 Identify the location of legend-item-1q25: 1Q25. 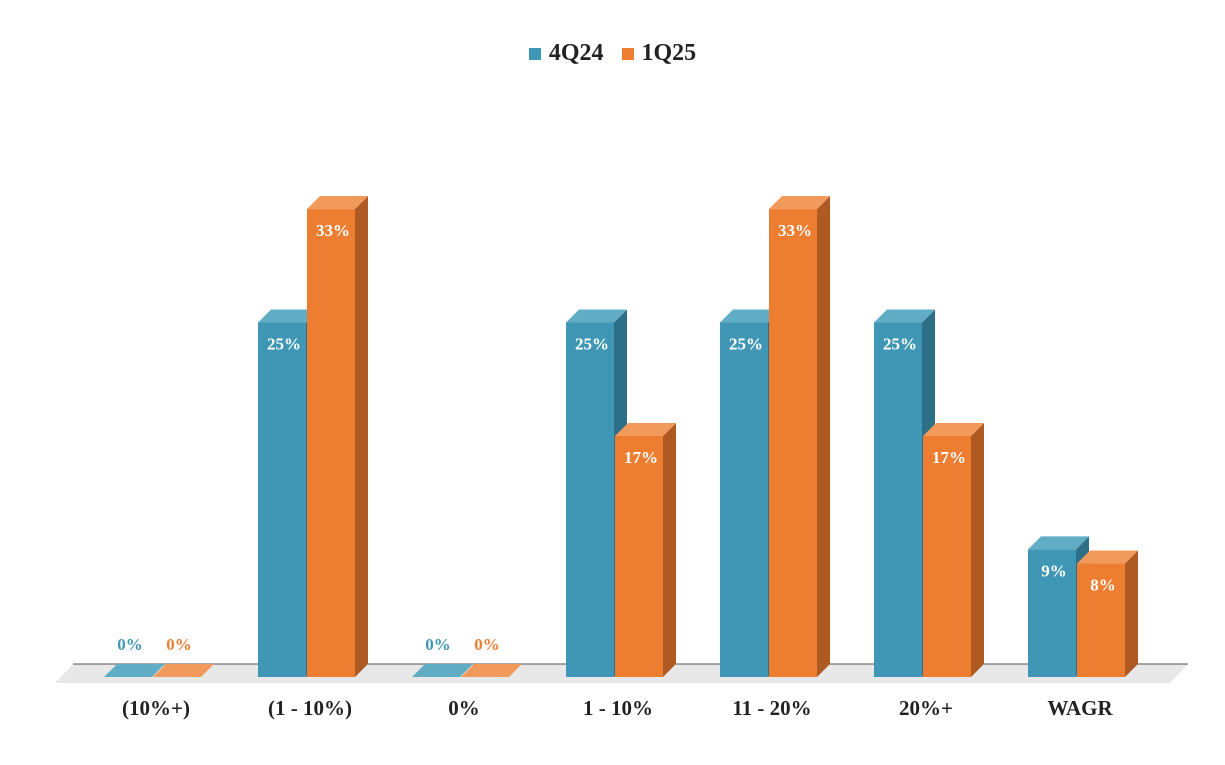
(659, 53).